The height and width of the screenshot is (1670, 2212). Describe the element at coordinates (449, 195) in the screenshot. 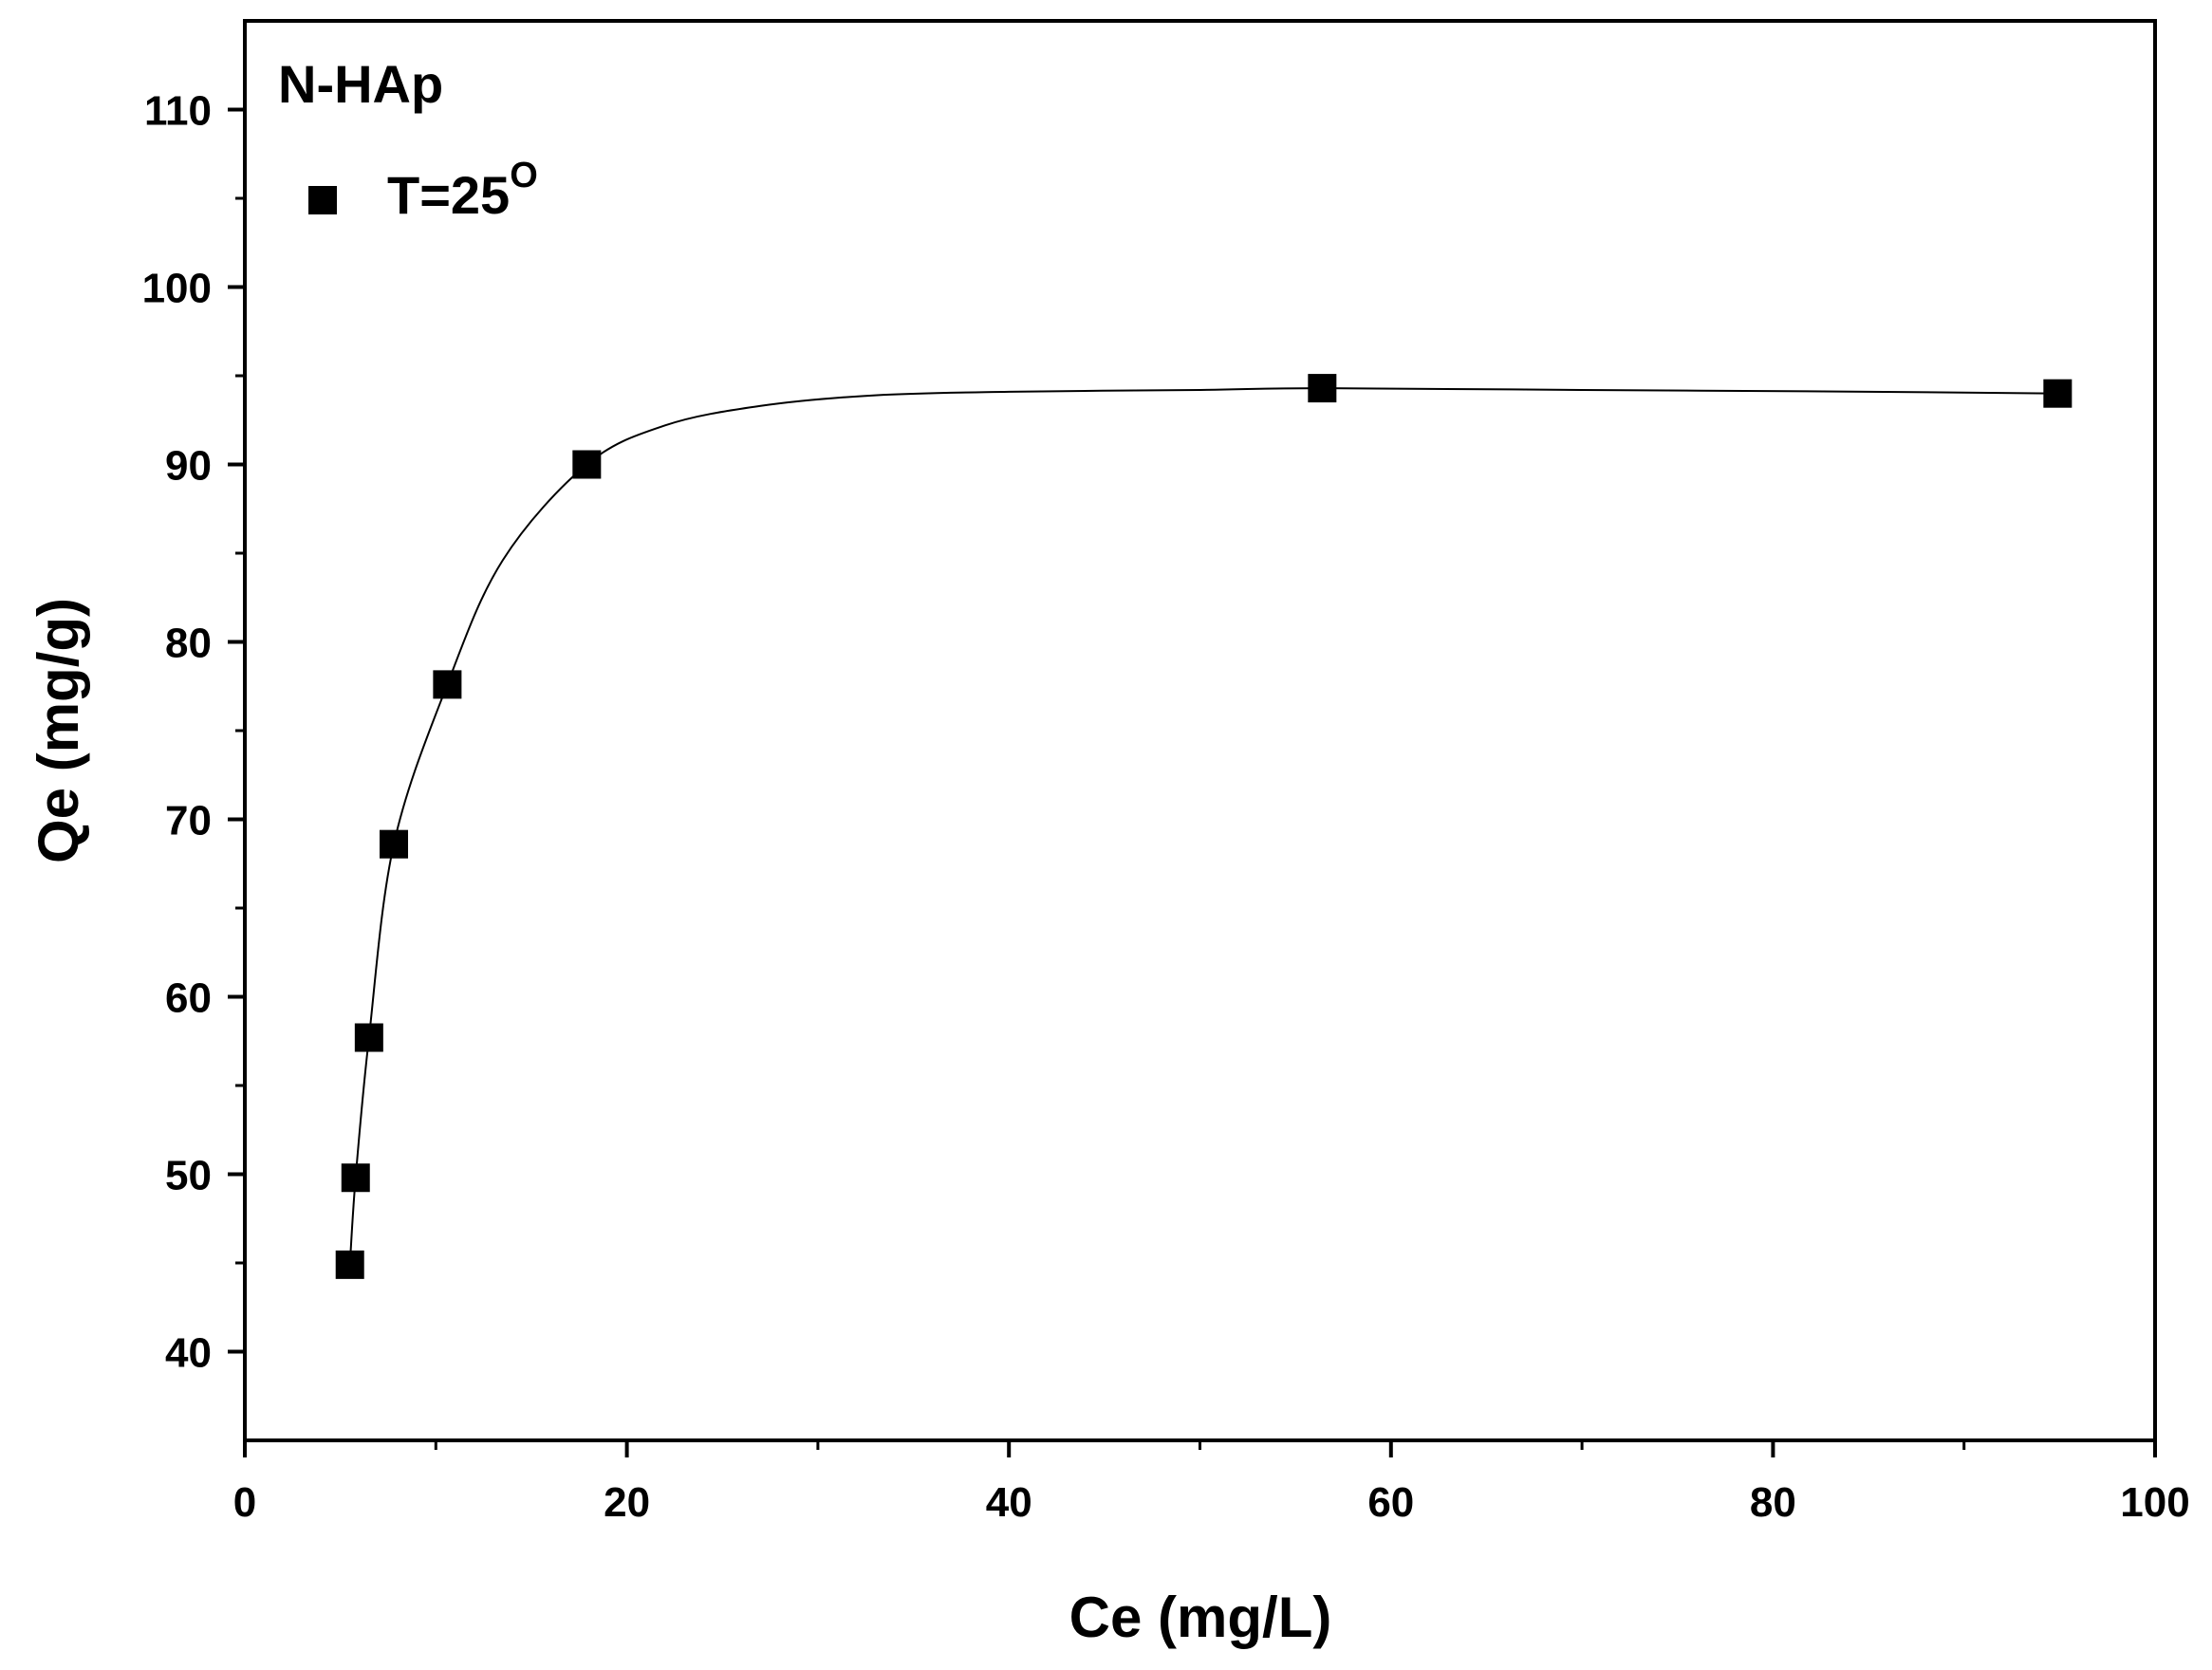

I see `legend-label-base: T=25` at that location.